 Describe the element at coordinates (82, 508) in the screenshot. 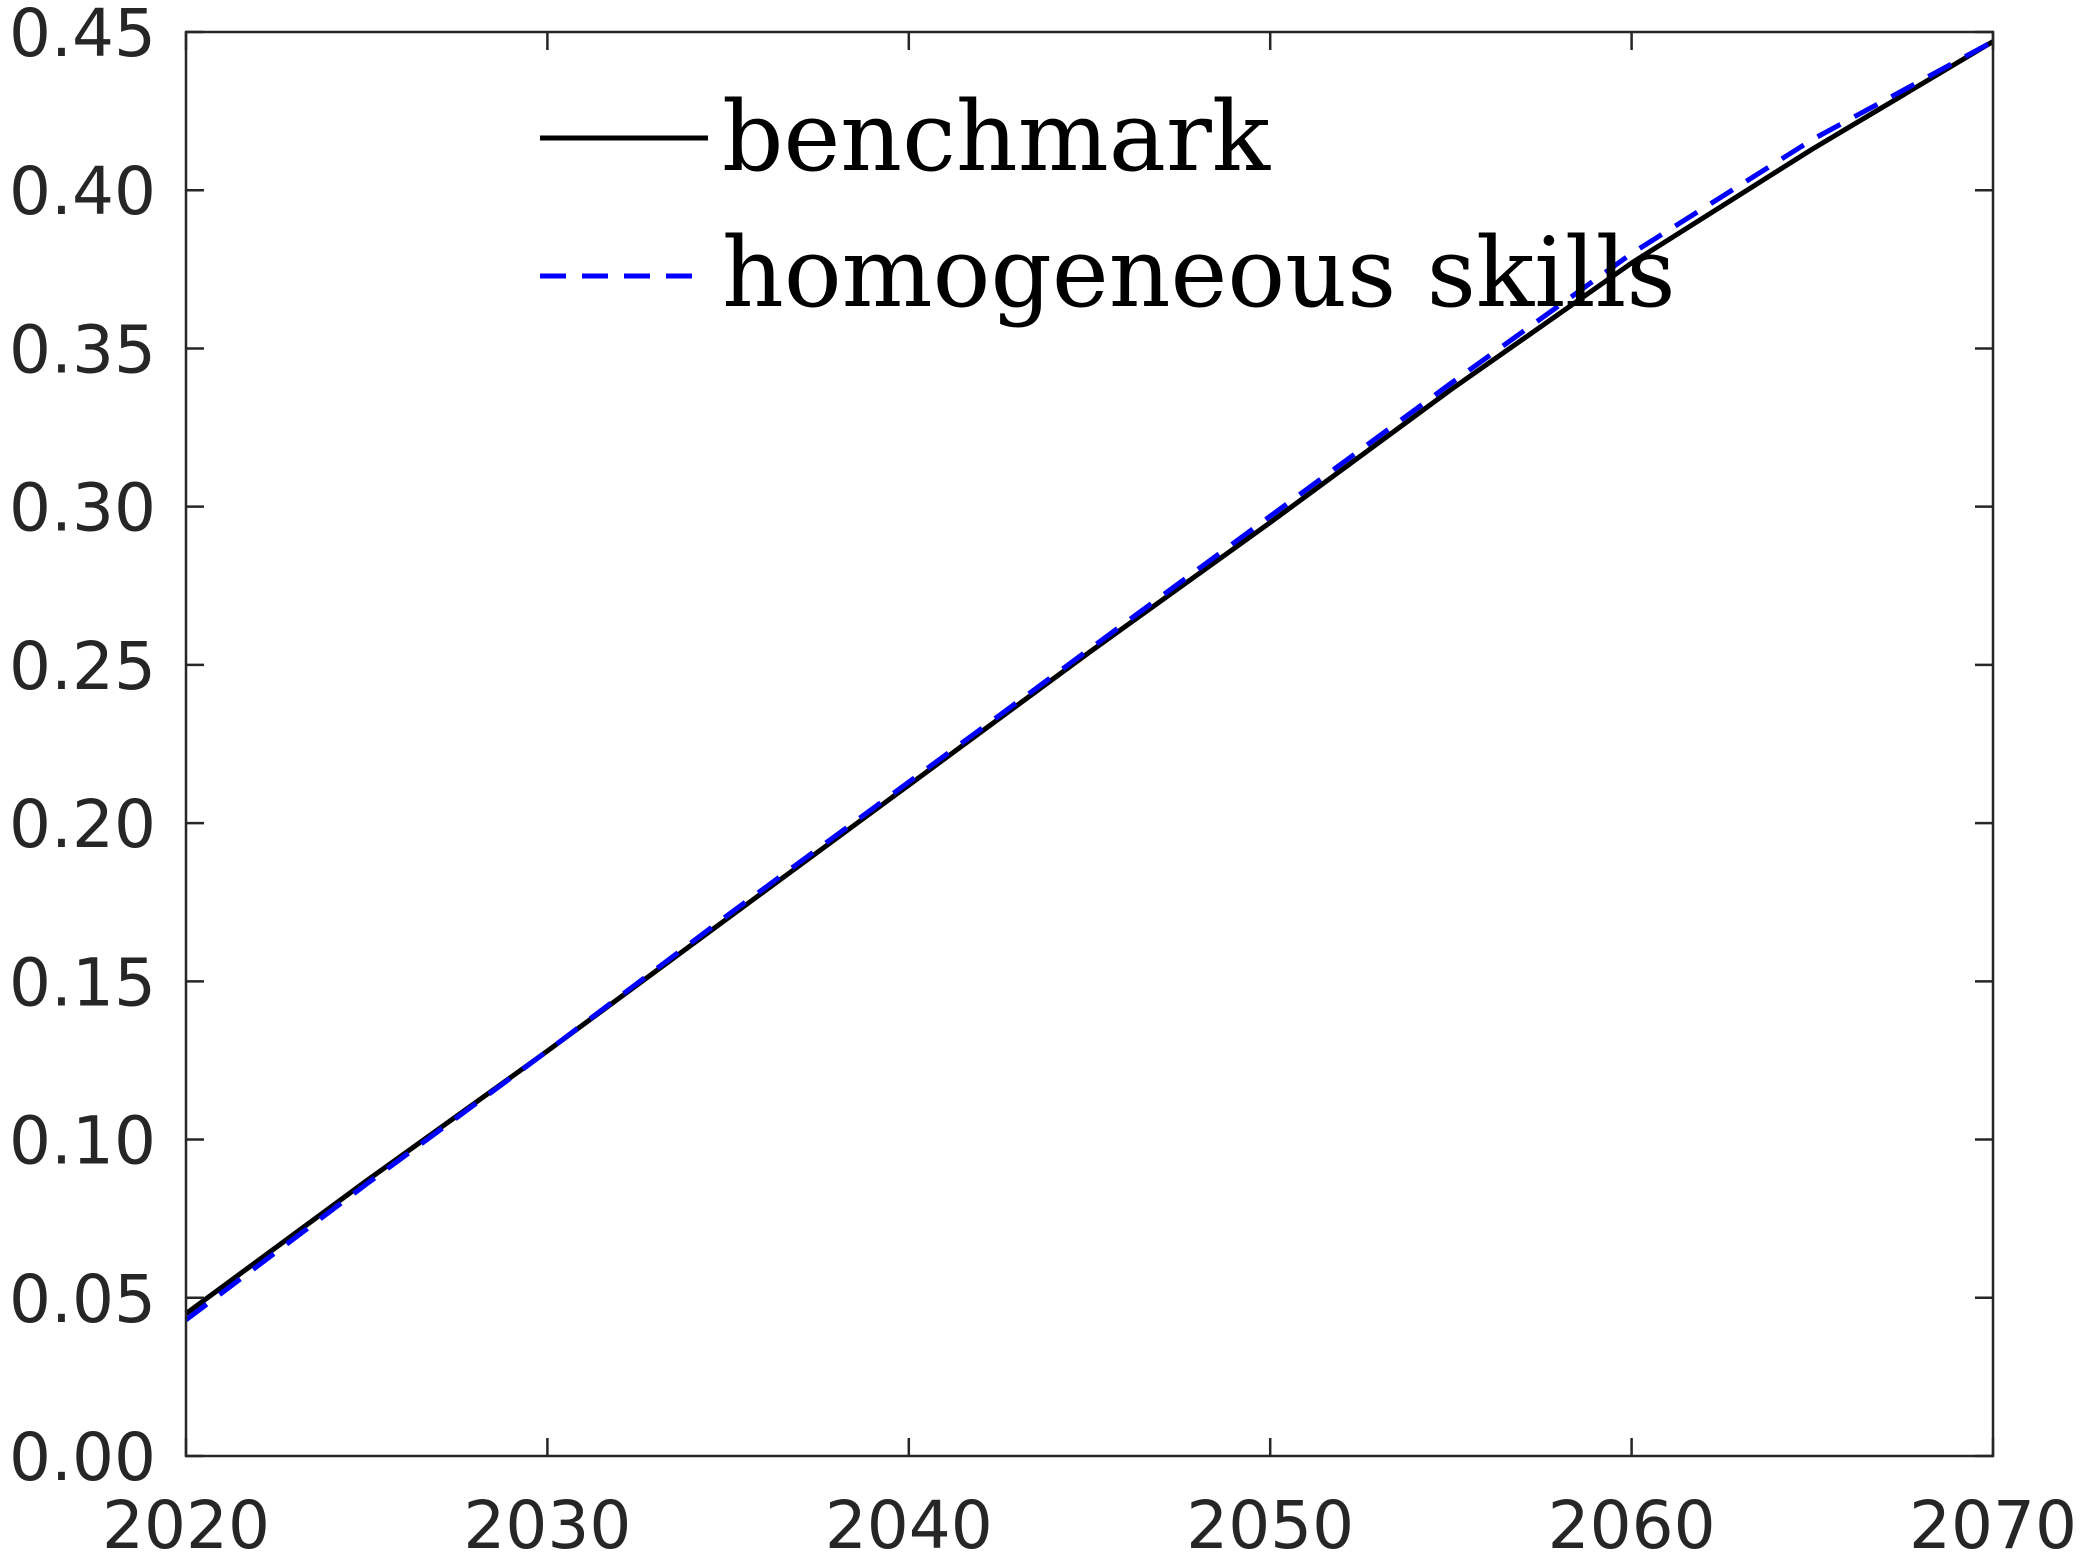

I see `y-tick-label: 0.30` at that location.